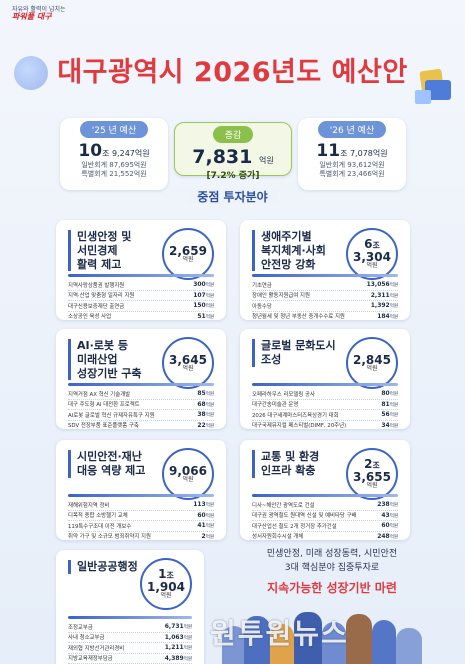 Image resolution: width=465 pixels, height=664 pixels. Describe the element at coordinates (372, 254) in the screenshot. I see `panel-total: 6조 3,304 억원` at that location.